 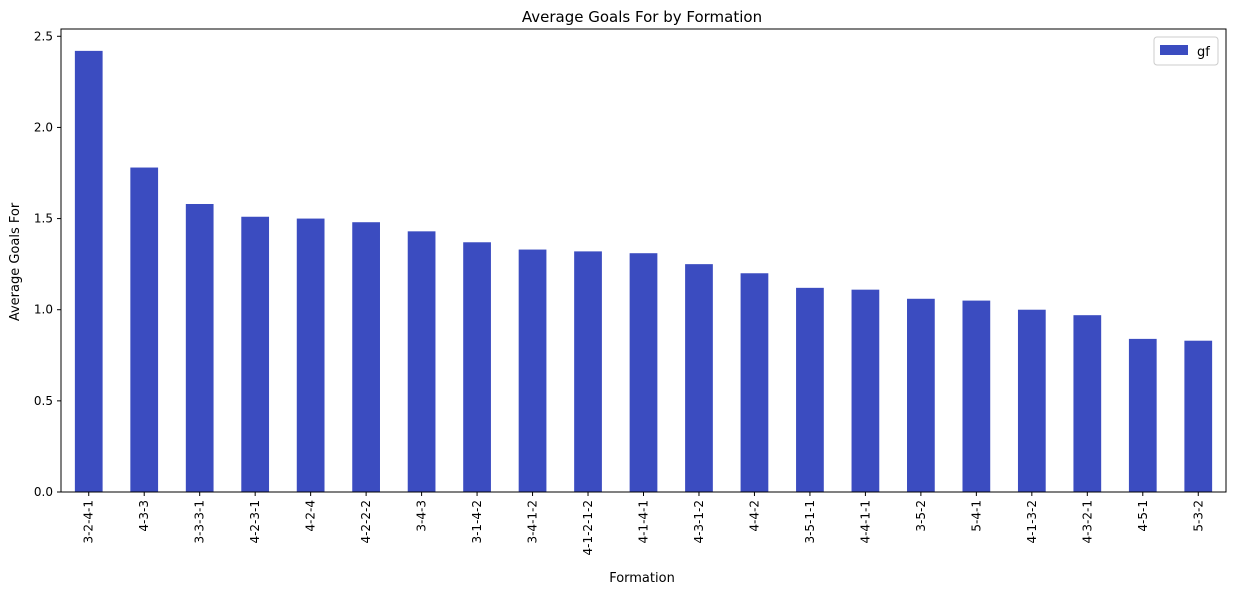 What do you see at coordinates (422, 516) in the screenshot?
I see `x-tick-label: 3-4-3` at bounding box center [422, 516].